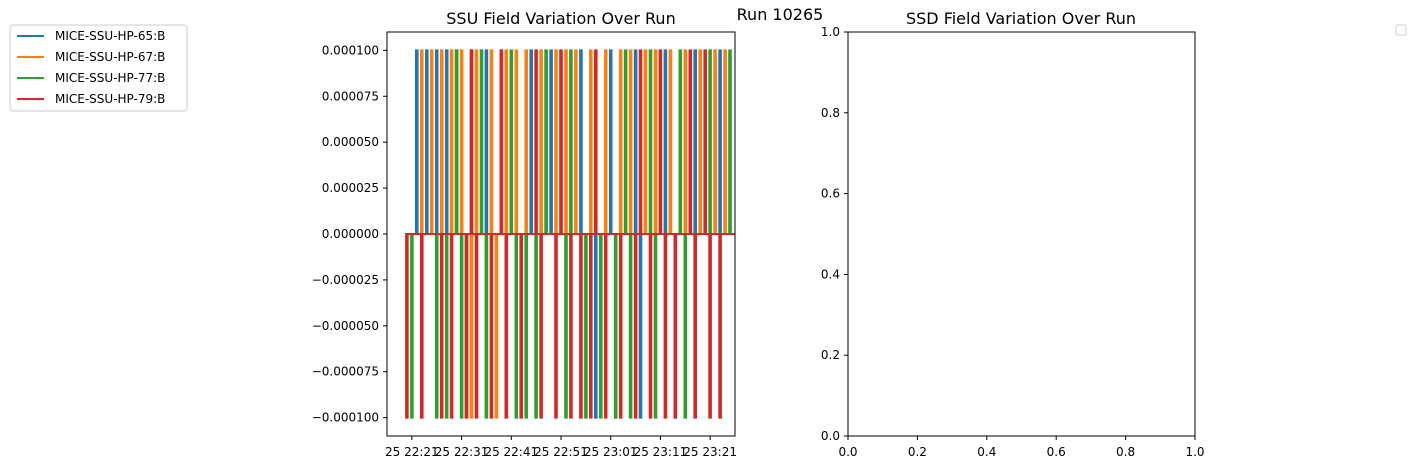 Image resolution: width=1415 pixels, height=470 pixels. What do you see at coordinates (917, 452) in the screenshot?
I see `ssd-x-tick-label: 0.2` at bounding box center [917, 452].